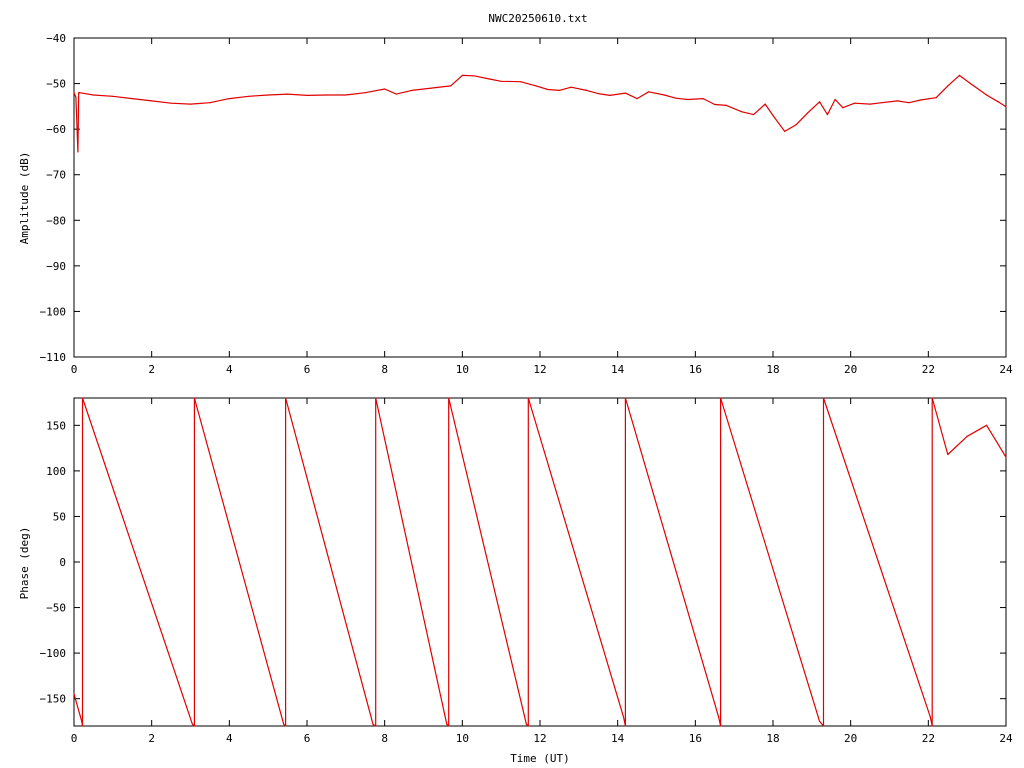  Describe the element at coordinates (928, 738) in the screenshot. I see `phase-x-tick-label: 22` at that location.